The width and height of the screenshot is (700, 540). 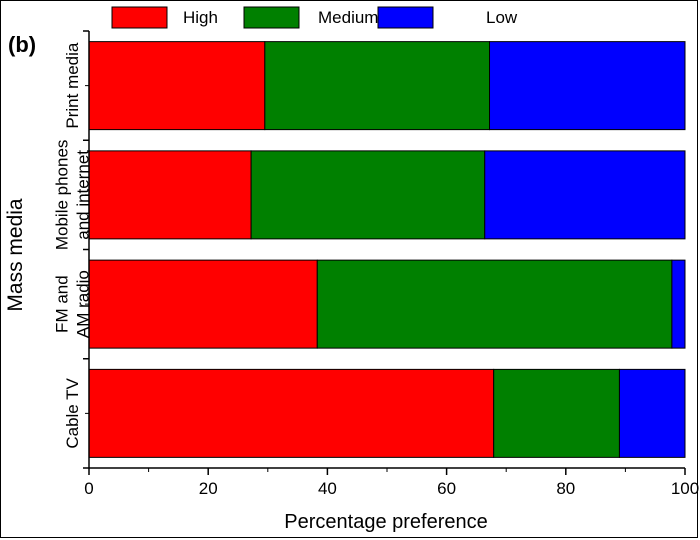 I want to click on y-tick-label-line: AM radio, so click(x=83, y=304).